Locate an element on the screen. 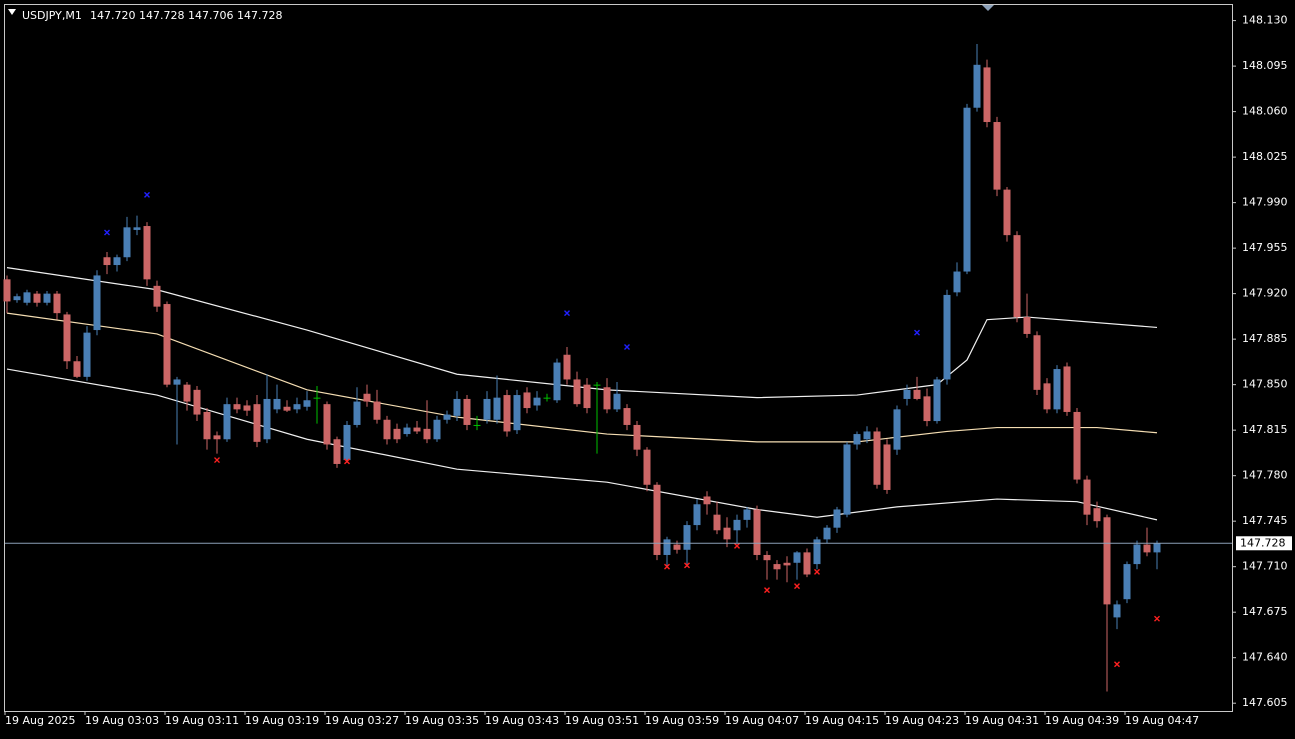 Image resolution: width=1295 pixels, height=739 pixels. x-tick-label: 19 Aug 04:15 is located at coordinates (842, 720).